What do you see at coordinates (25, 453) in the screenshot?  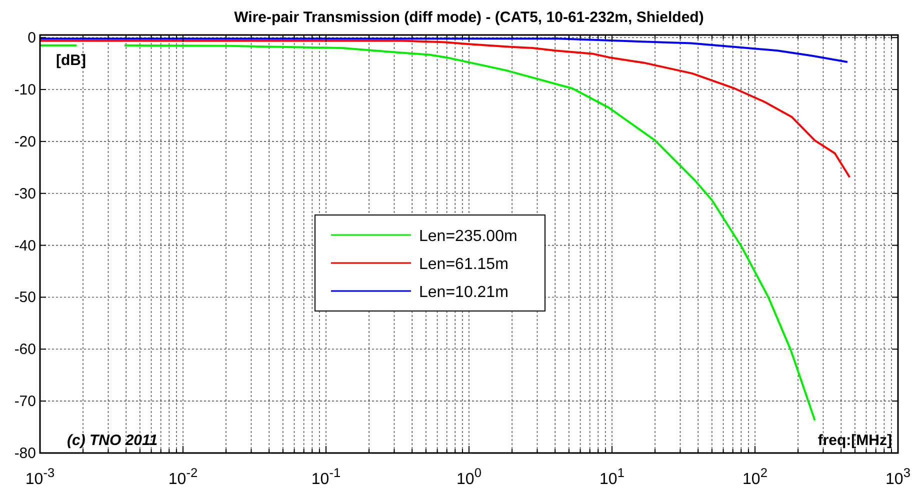 I see `y-tick-label: -80` at bounding box center [25, 453].